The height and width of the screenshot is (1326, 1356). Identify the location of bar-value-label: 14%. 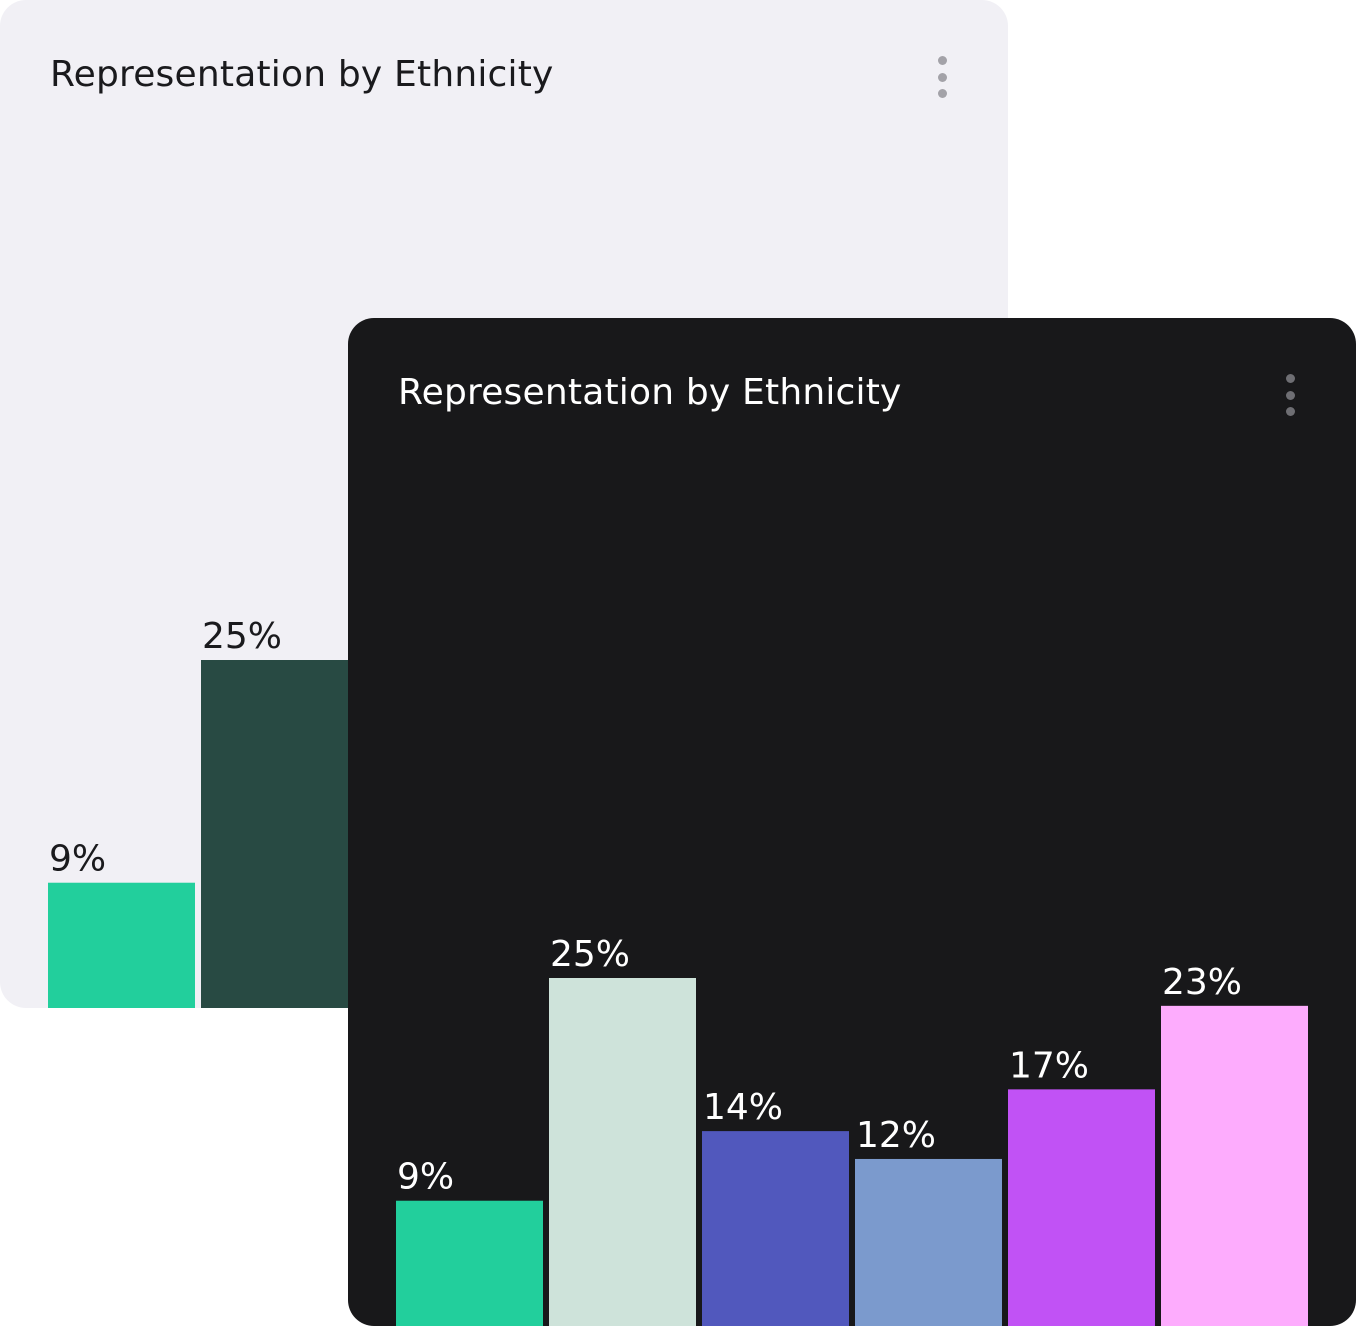
(743, 1107).